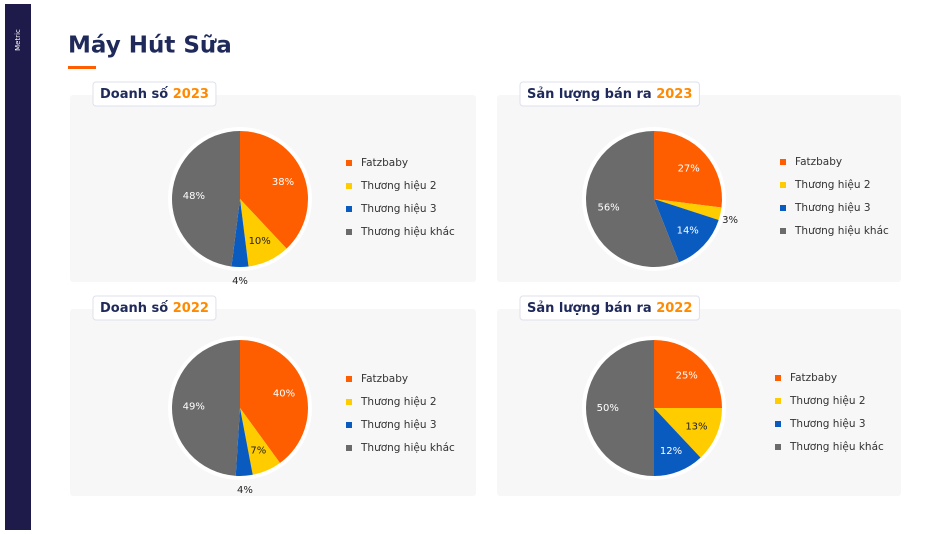  What do you see at coordinates (696, 426) in the screenshot?
I see `slice-label: 13%` at bounding box center [696, 426].